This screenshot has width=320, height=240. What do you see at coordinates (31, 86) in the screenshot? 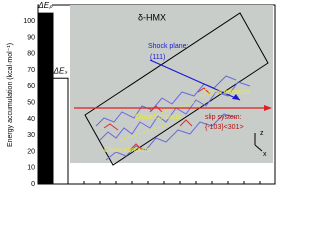
I see `y-tick-label: 60` at bounding box center [31, 86].